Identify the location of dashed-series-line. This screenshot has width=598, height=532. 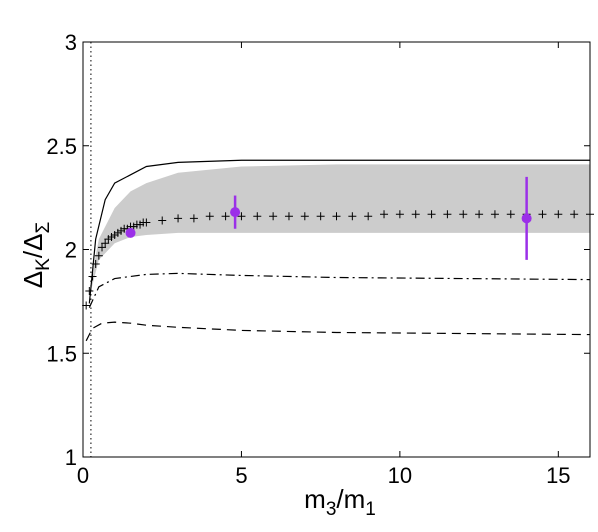
(338, 331).